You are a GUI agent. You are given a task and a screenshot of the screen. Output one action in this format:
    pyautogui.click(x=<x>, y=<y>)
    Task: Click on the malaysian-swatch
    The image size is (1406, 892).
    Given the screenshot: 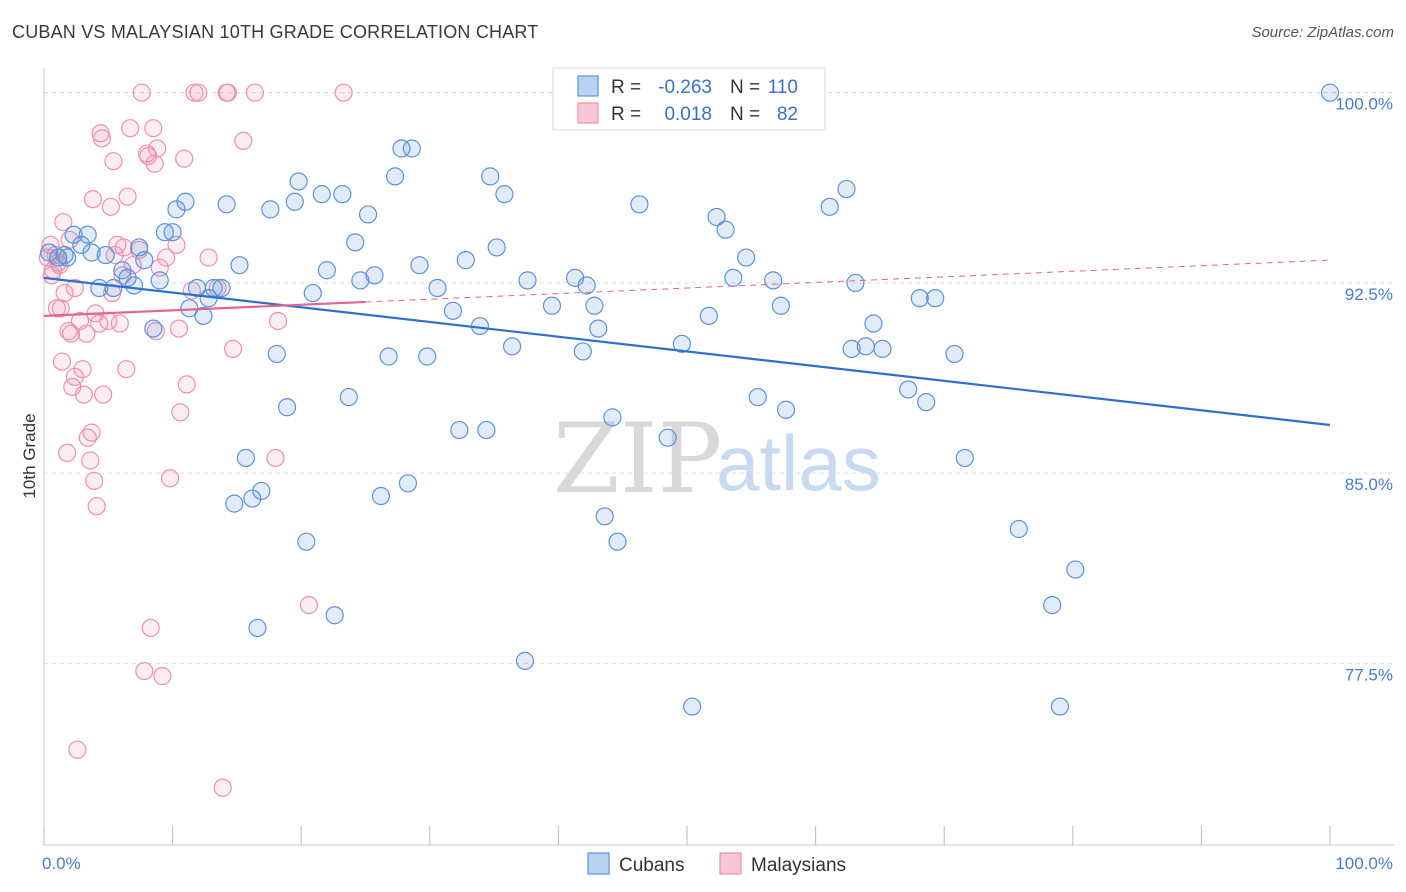 What is the action you would take?
    pyautogui.click(x=588, y=113)
    